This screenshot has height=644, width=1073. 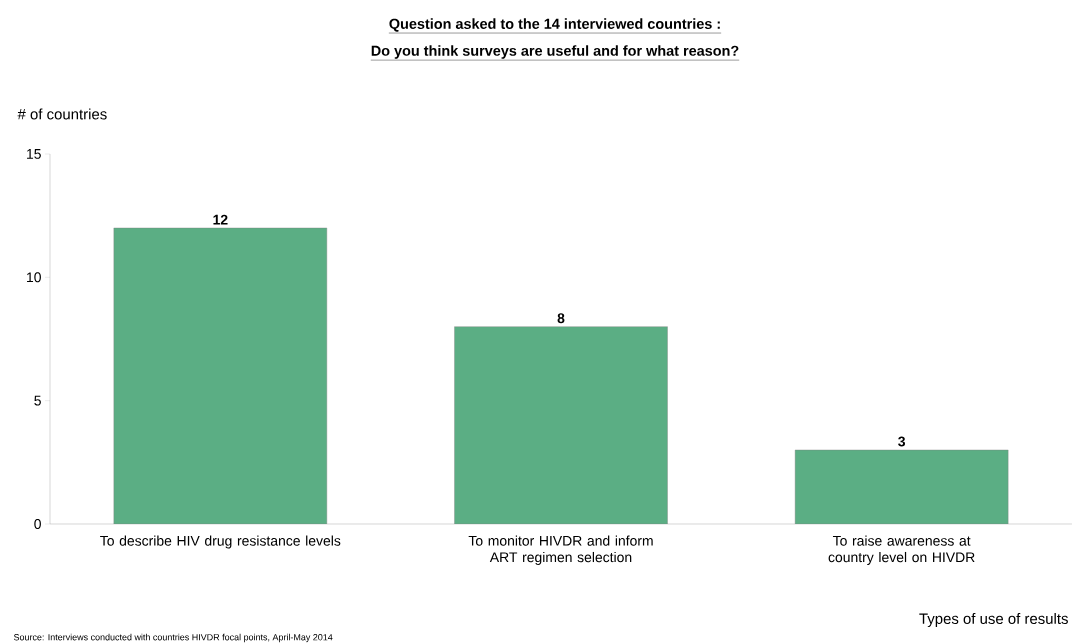 What do you see at coordinates (220, 219) in the screenshot?
I see `data-label: 12` at bounding box center [220, 219].